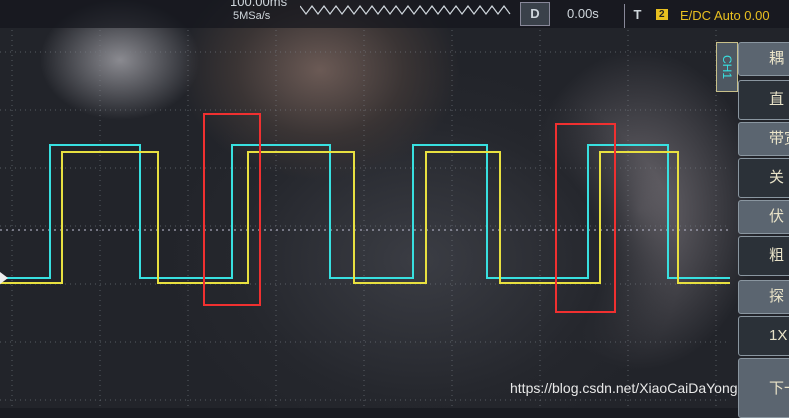 The height and width of the screenshot is (418, 789). What do you see at coordinates (583, 13) in the screenshot?
I see `delay-value: 0.00s` at bounding box center [583, 13].